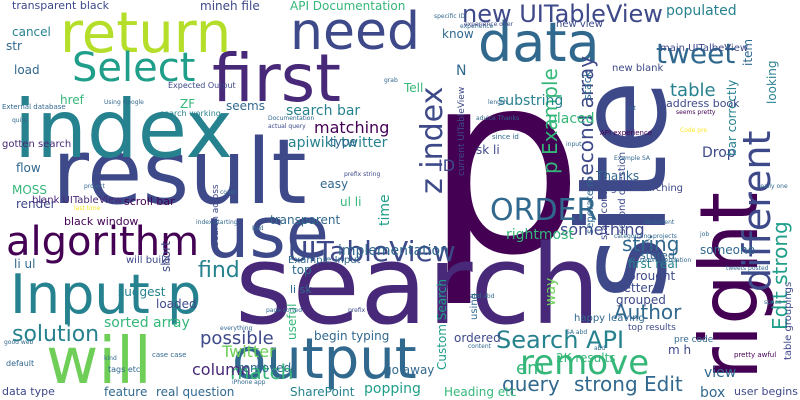 The image size is (800, 400). I want to click on word-n: N, so click(461, 71).